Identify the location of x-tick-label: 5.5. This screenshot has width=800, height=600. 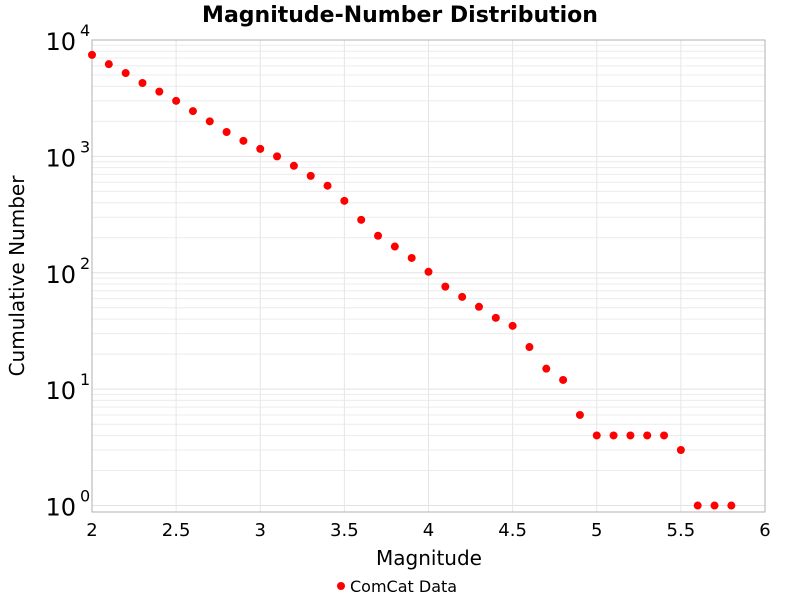
(681, 530).